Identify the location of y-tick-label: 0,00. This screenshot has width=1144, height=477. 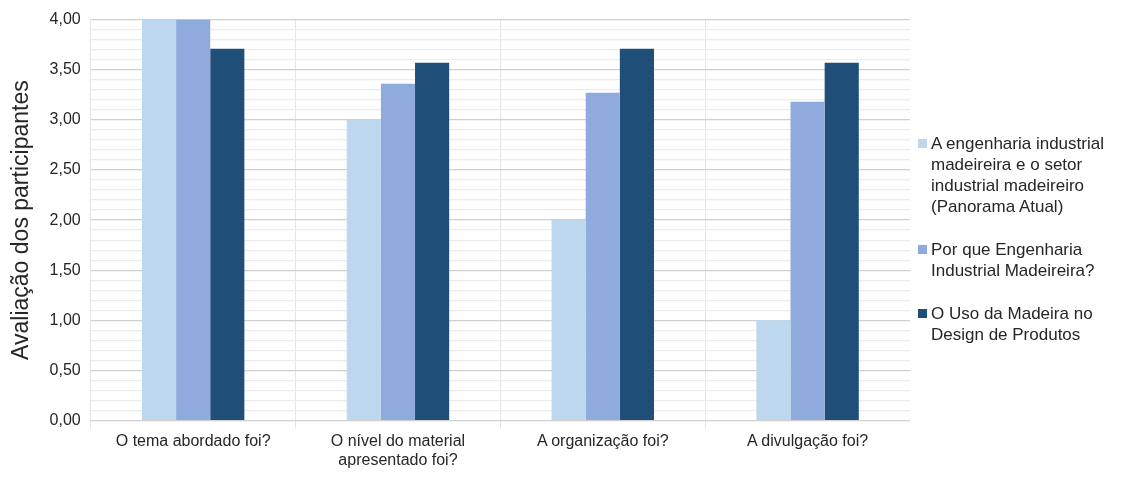
(65, 420).